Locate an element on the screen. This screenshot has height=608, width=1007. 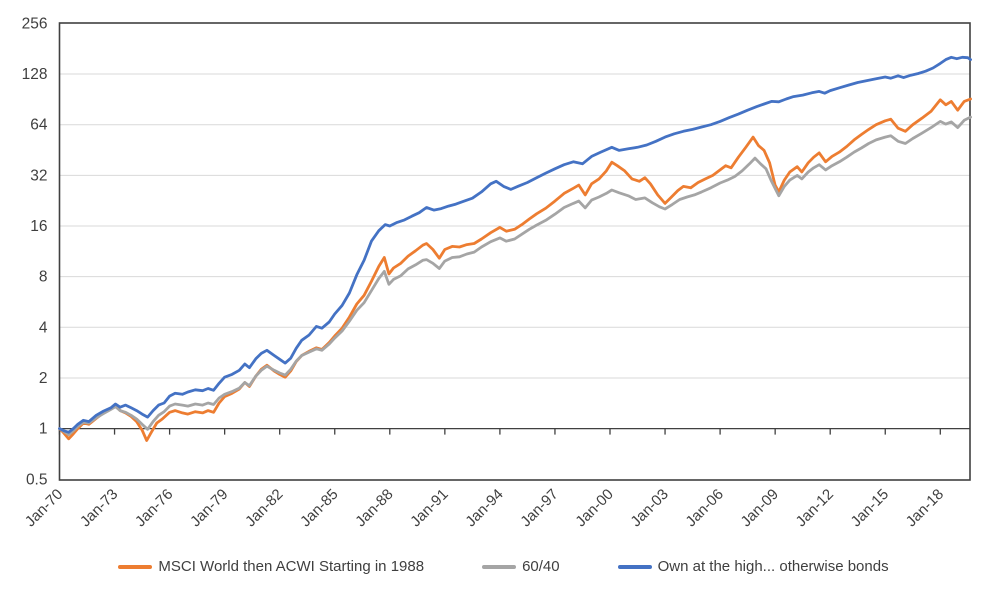
y-tick-label: 1 is located at coordinates (43, 429).